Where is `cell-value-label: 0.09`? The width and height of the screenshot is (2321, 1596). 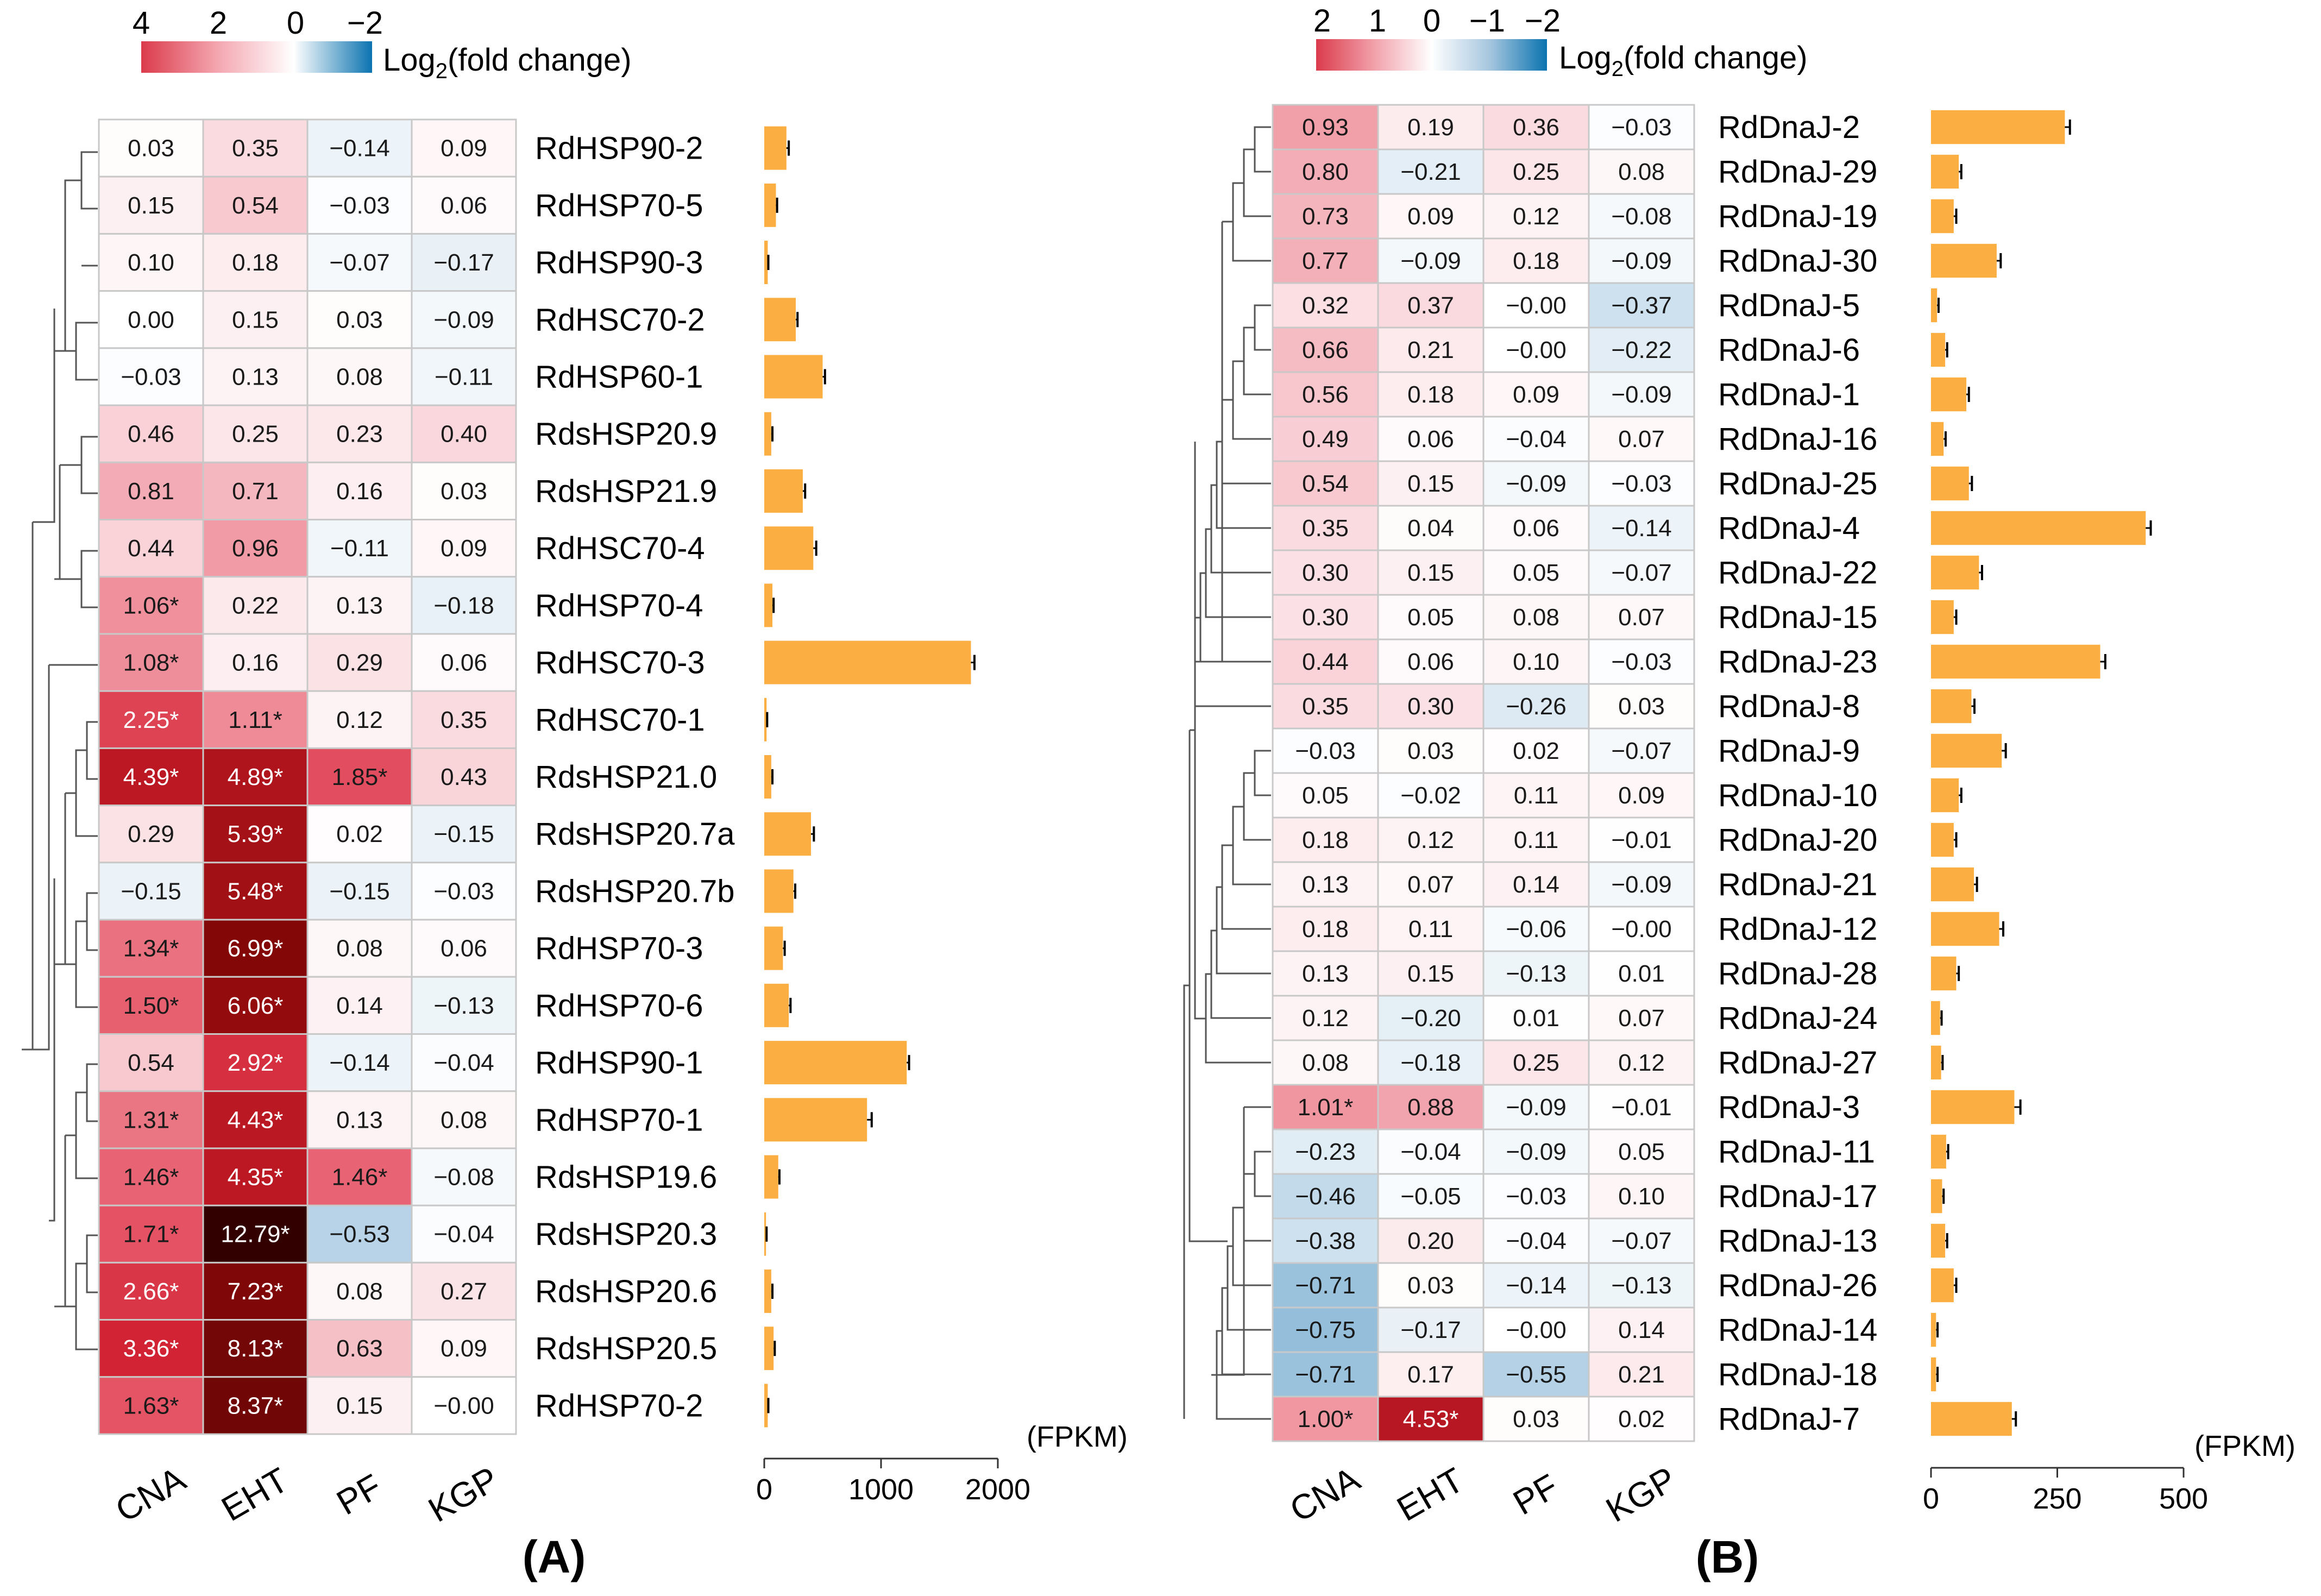
cell-value-label: 0.09 is located at coordinates (464, 148).